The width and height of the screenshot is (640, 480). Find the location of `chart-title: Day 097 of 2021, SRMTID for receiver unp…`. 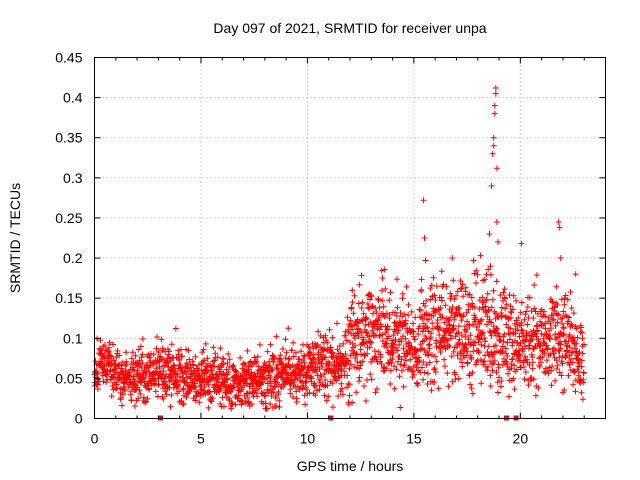

chart-title: Day 097 of 2021, SRMTID for receiver unp… is located at coordinates (349, 28).